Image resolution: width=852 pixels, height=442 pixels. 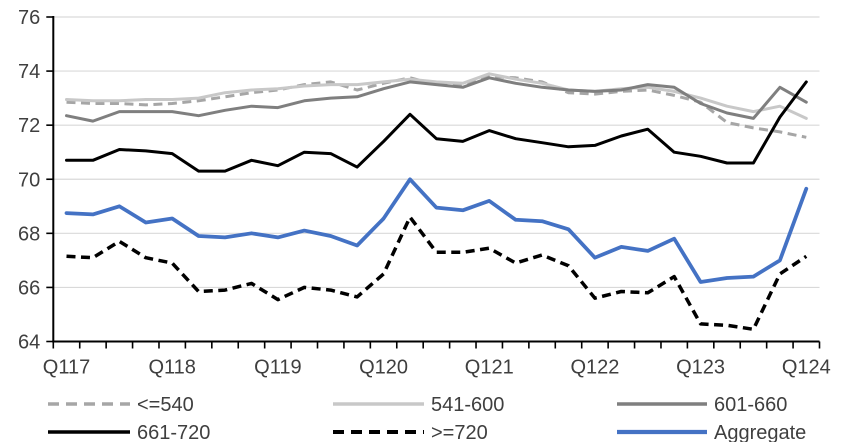 I want to click on legend-item-601-660: 601-660, so click(x=702, y=405).